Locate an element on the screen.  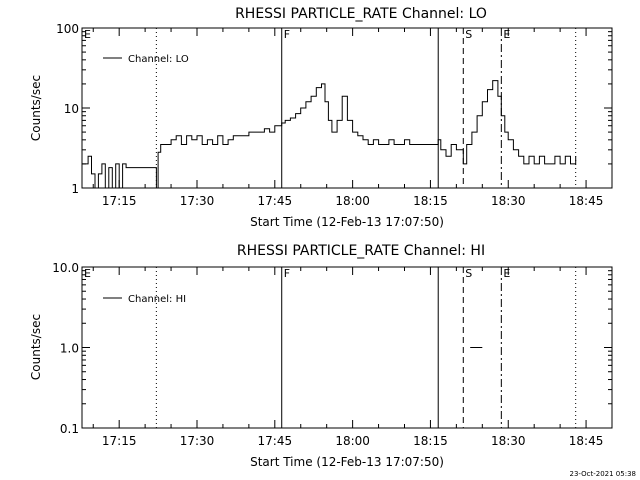
lo-legend-label: Channel: LO is located at coordinates (158, 59).